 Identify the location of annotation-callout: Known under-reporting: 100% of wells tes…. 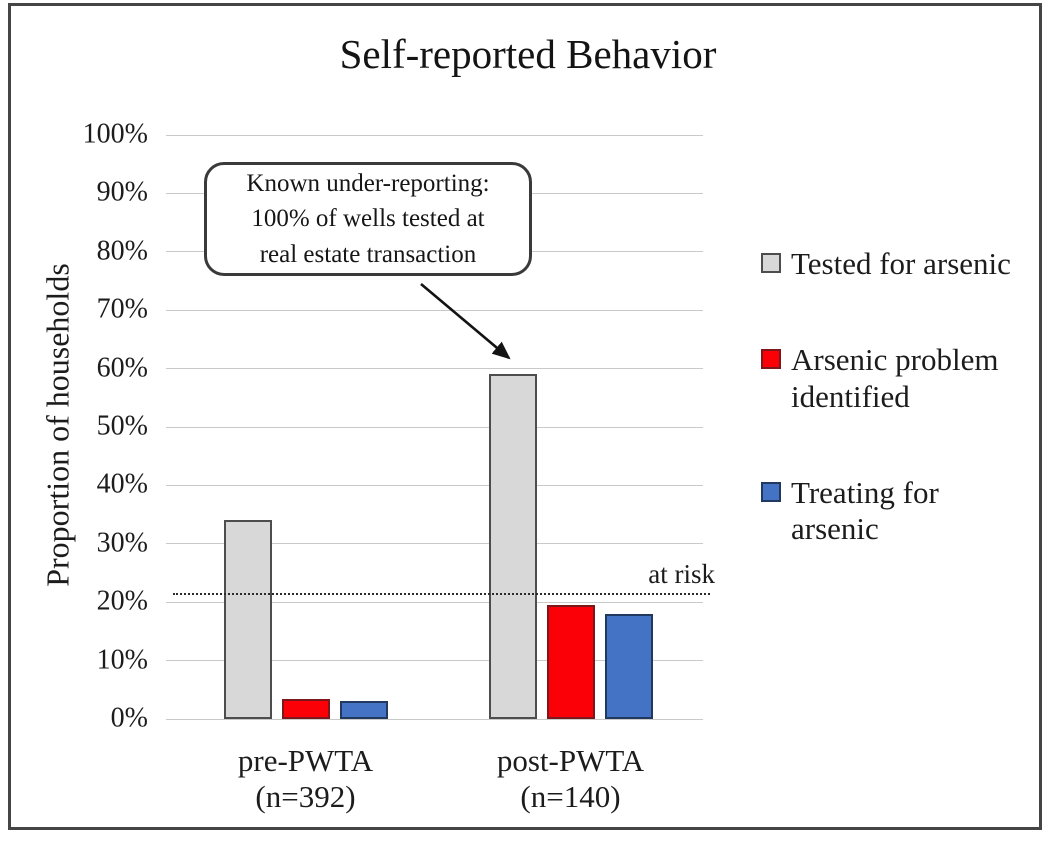
(368, 219).